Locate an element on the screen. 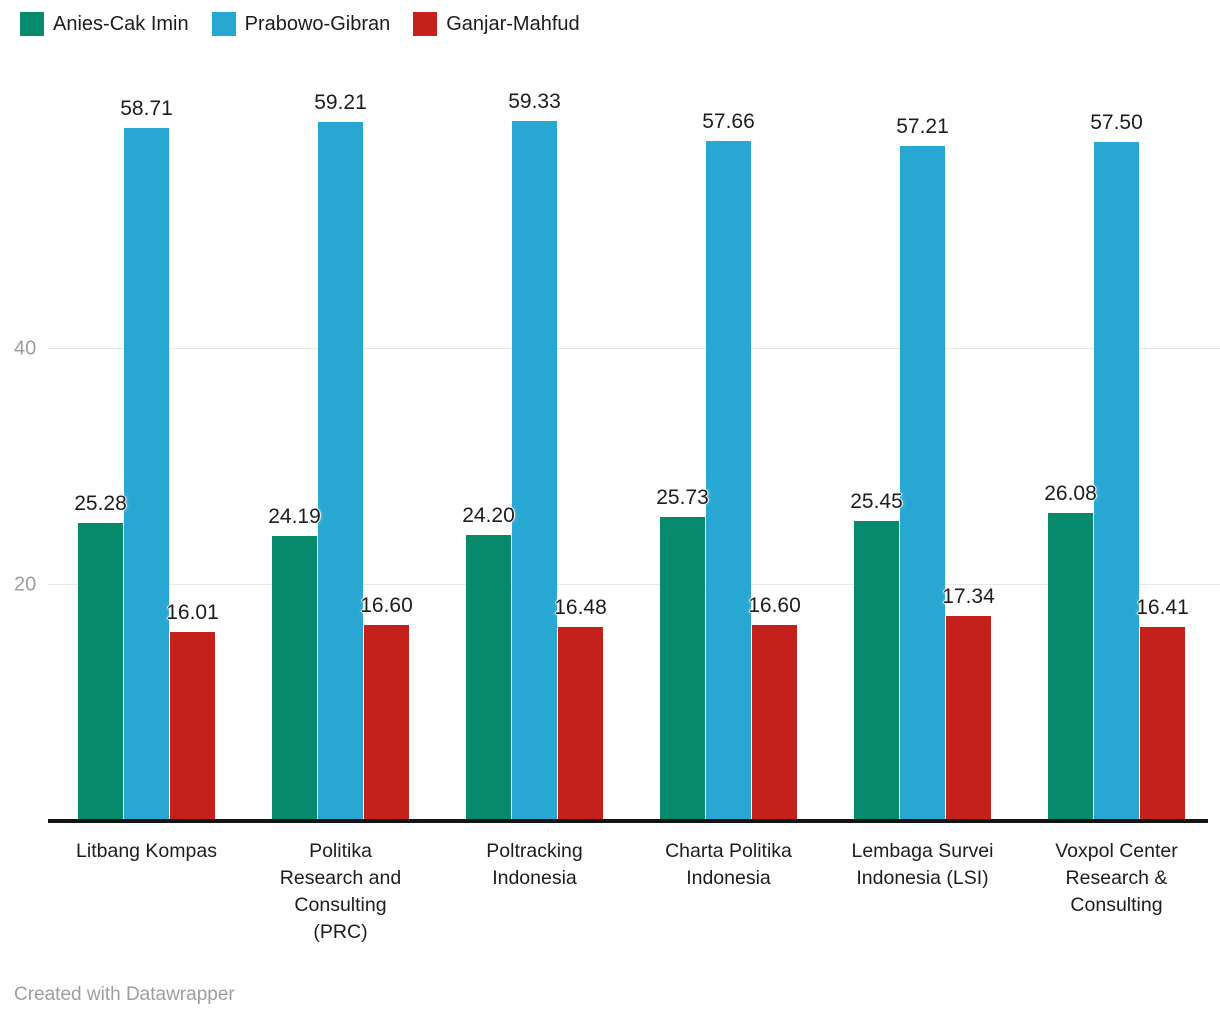 This screenshot has height=1020, width=1220. bar-group: 24.20 59.33 16.48 is located at coordinates (534, 440).